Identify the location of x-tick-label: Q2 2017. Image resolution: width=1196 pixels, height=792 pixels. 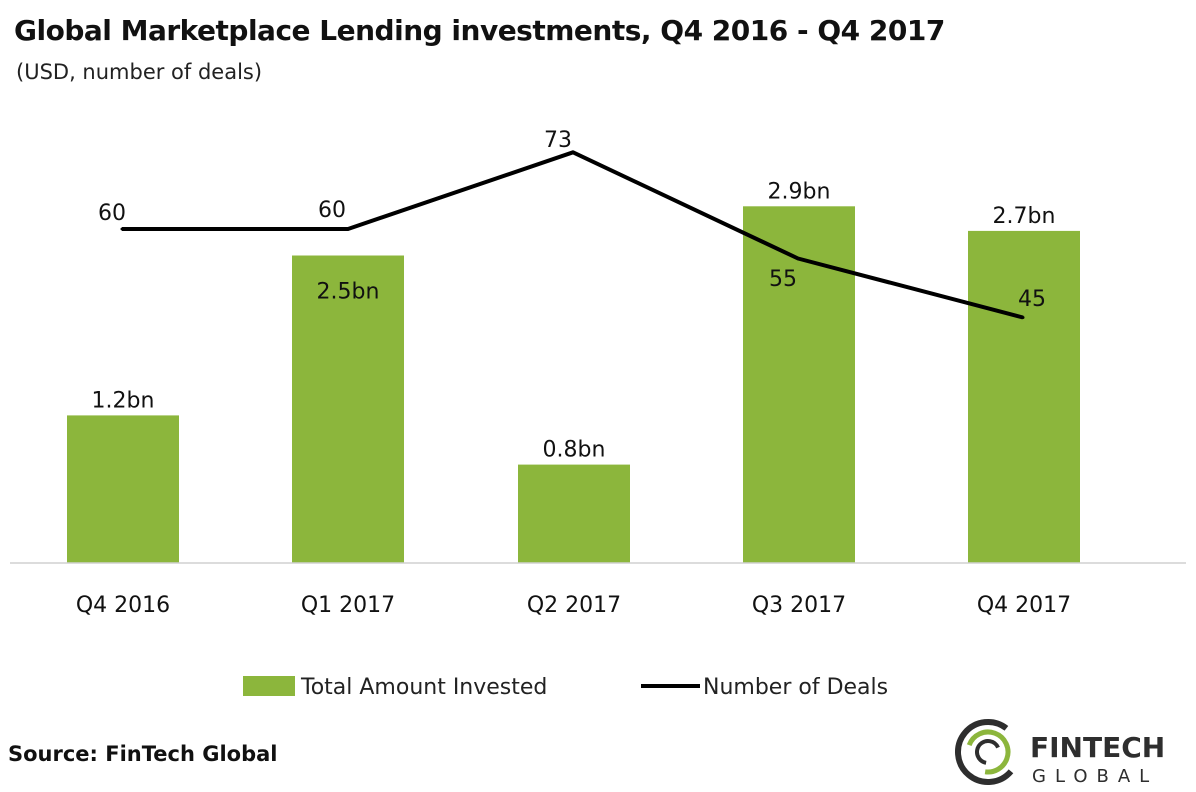
(574, 605).